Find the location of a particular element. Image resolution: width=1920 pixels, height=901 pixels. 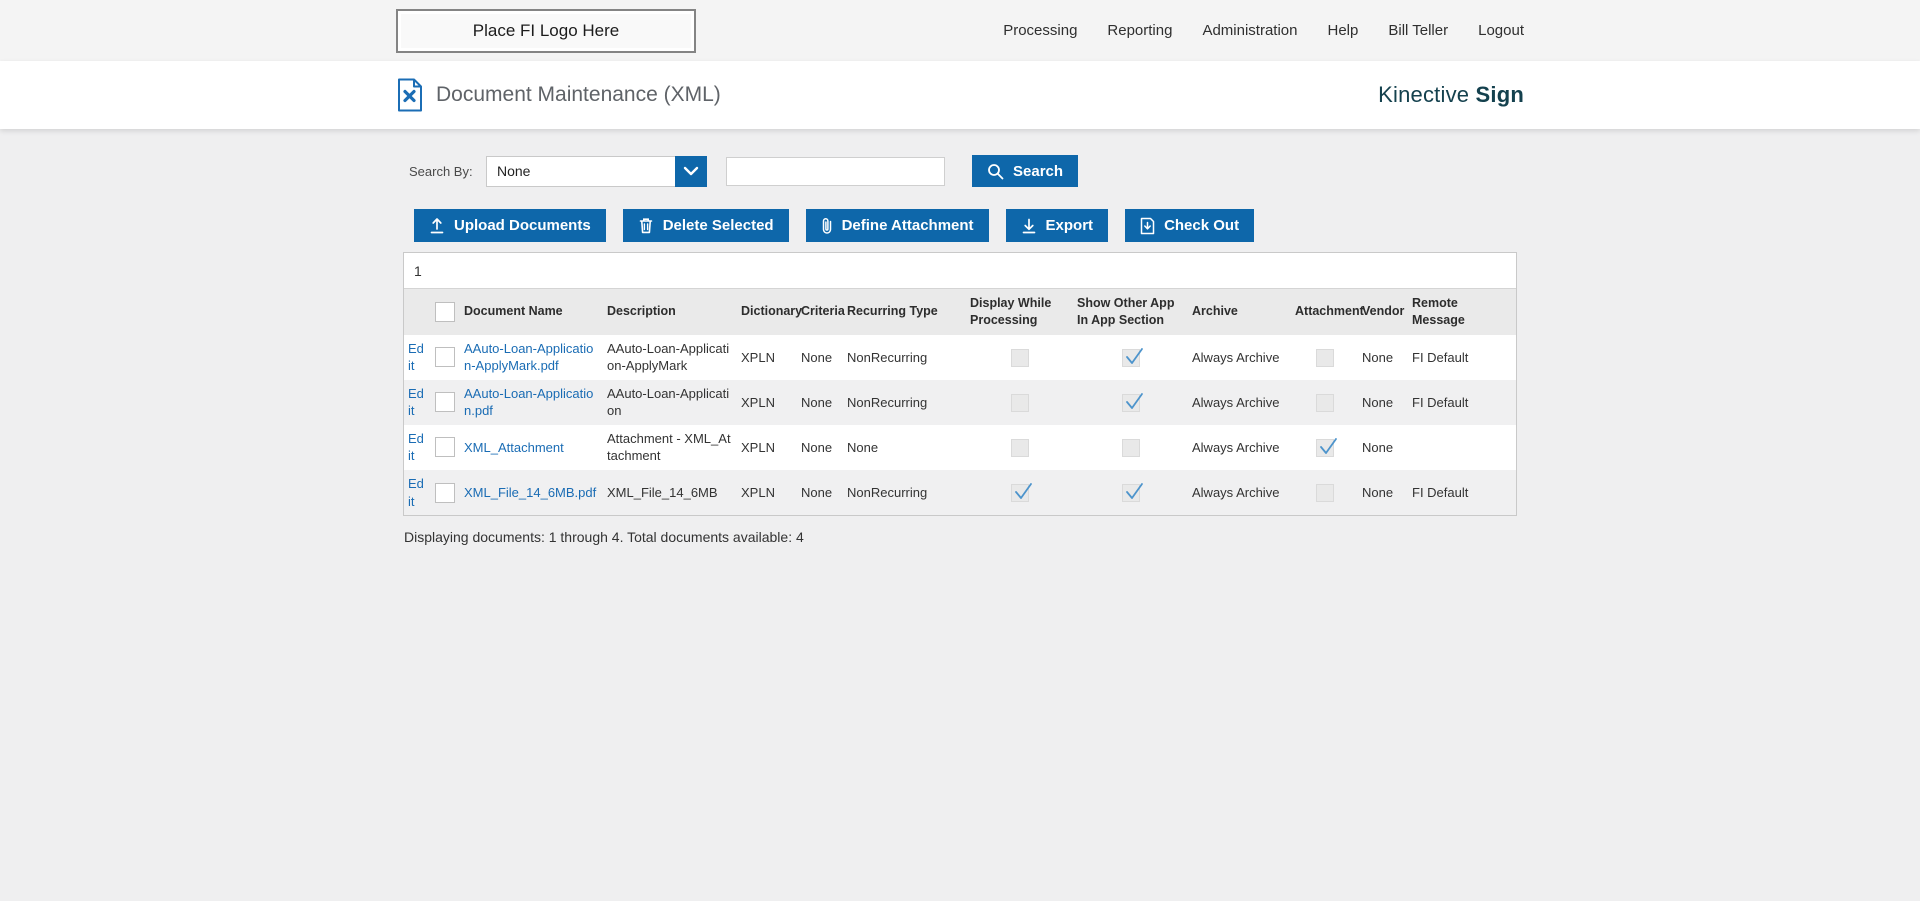

fi-logo-placeholder: Place FI Logo Here is located at coordinates (546, 30).